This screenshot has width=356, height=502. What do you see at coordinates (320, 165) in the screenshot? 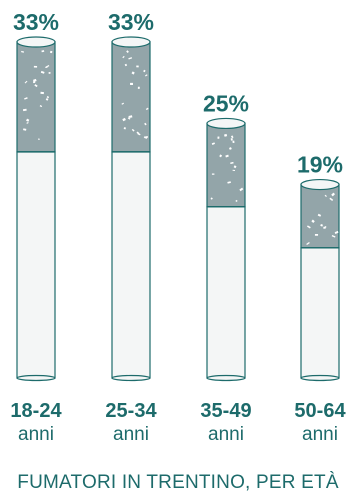
I see `value-label: 19%` at bounding box center [320, 165].